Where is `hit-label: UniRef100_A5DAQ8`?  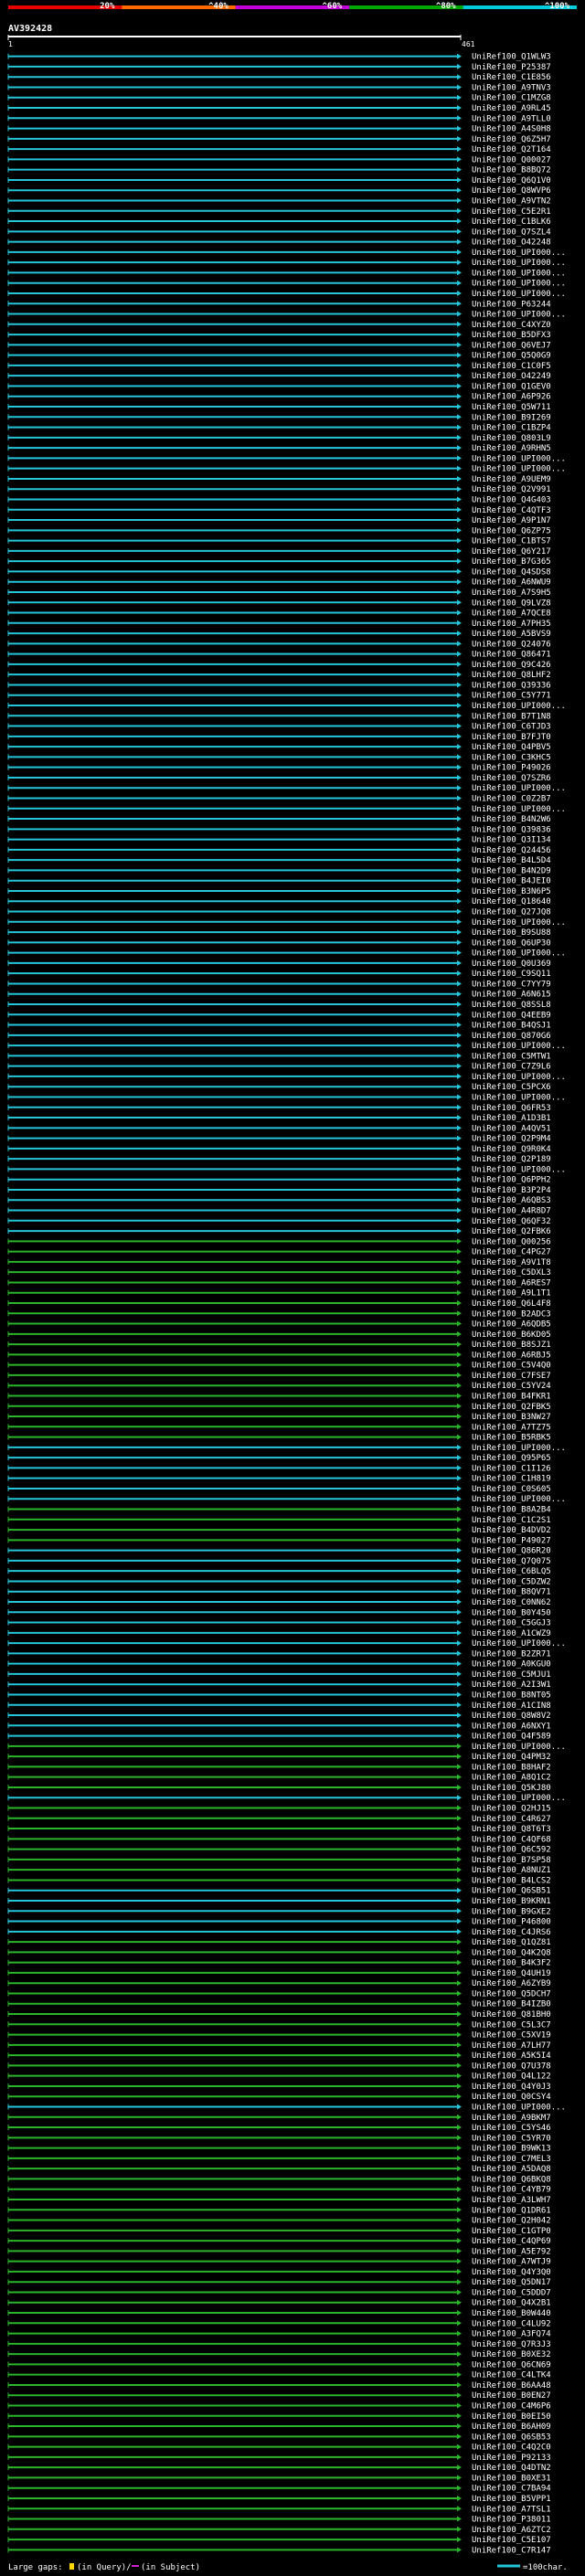 hit-label: UniRef100_A5DAQ8 is located at coordinates (512, 2169).